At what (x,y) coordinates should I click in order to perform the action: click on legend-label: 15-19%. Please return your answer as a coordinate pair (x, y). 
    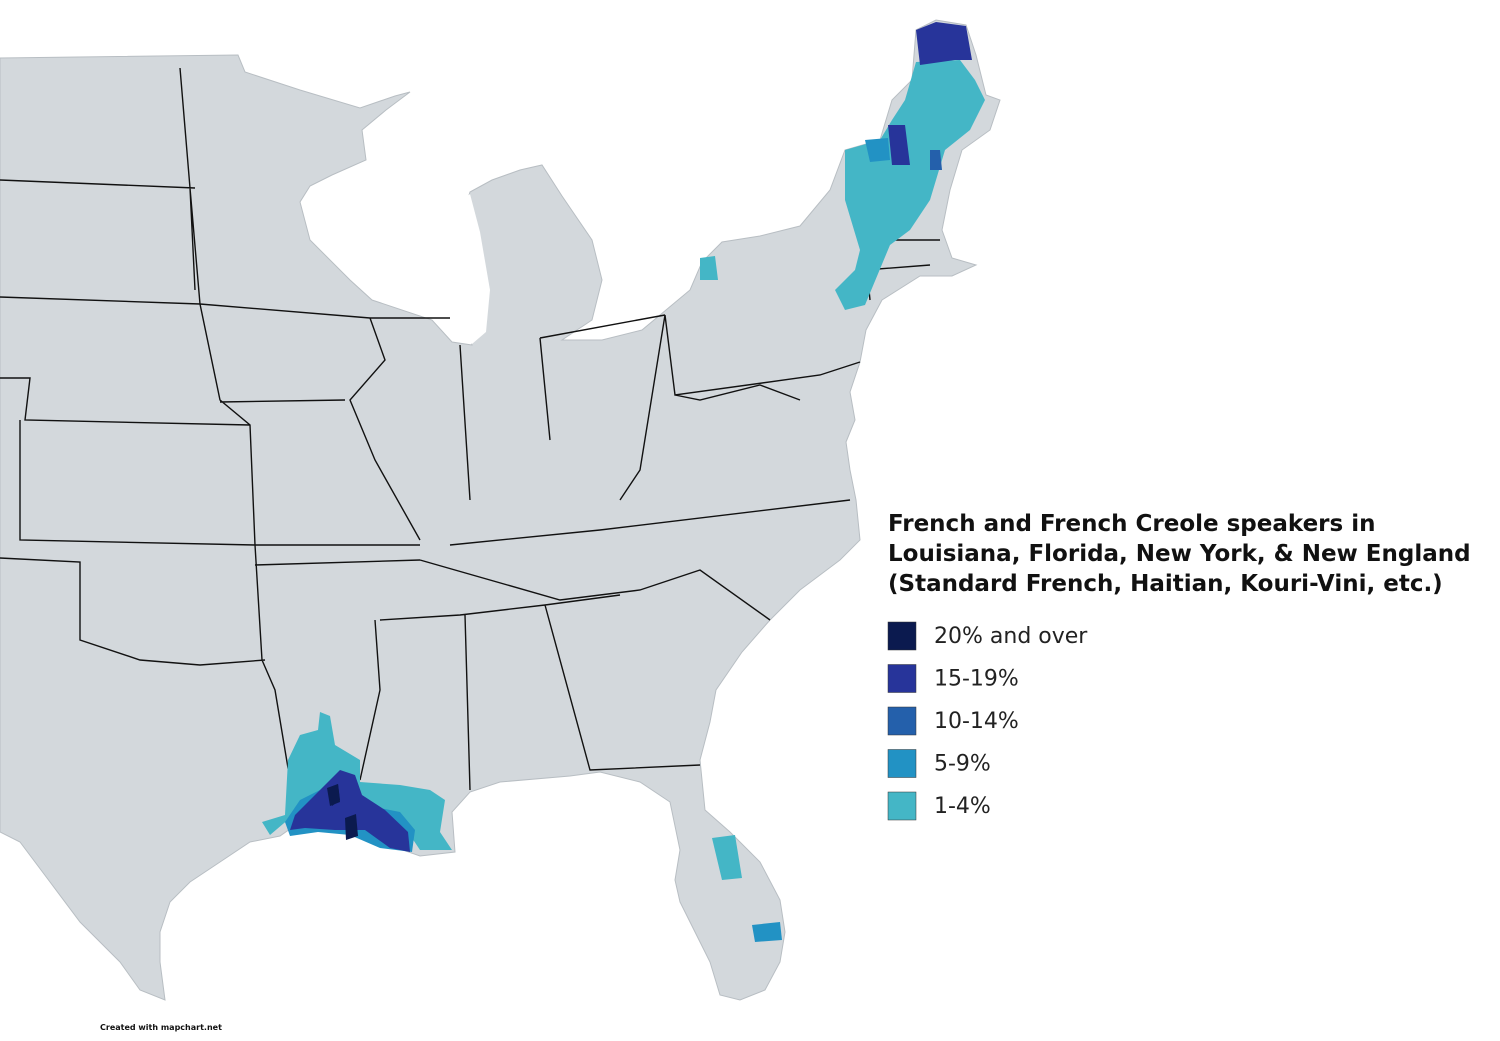
    Looking at the image, I should click on (976, 679).